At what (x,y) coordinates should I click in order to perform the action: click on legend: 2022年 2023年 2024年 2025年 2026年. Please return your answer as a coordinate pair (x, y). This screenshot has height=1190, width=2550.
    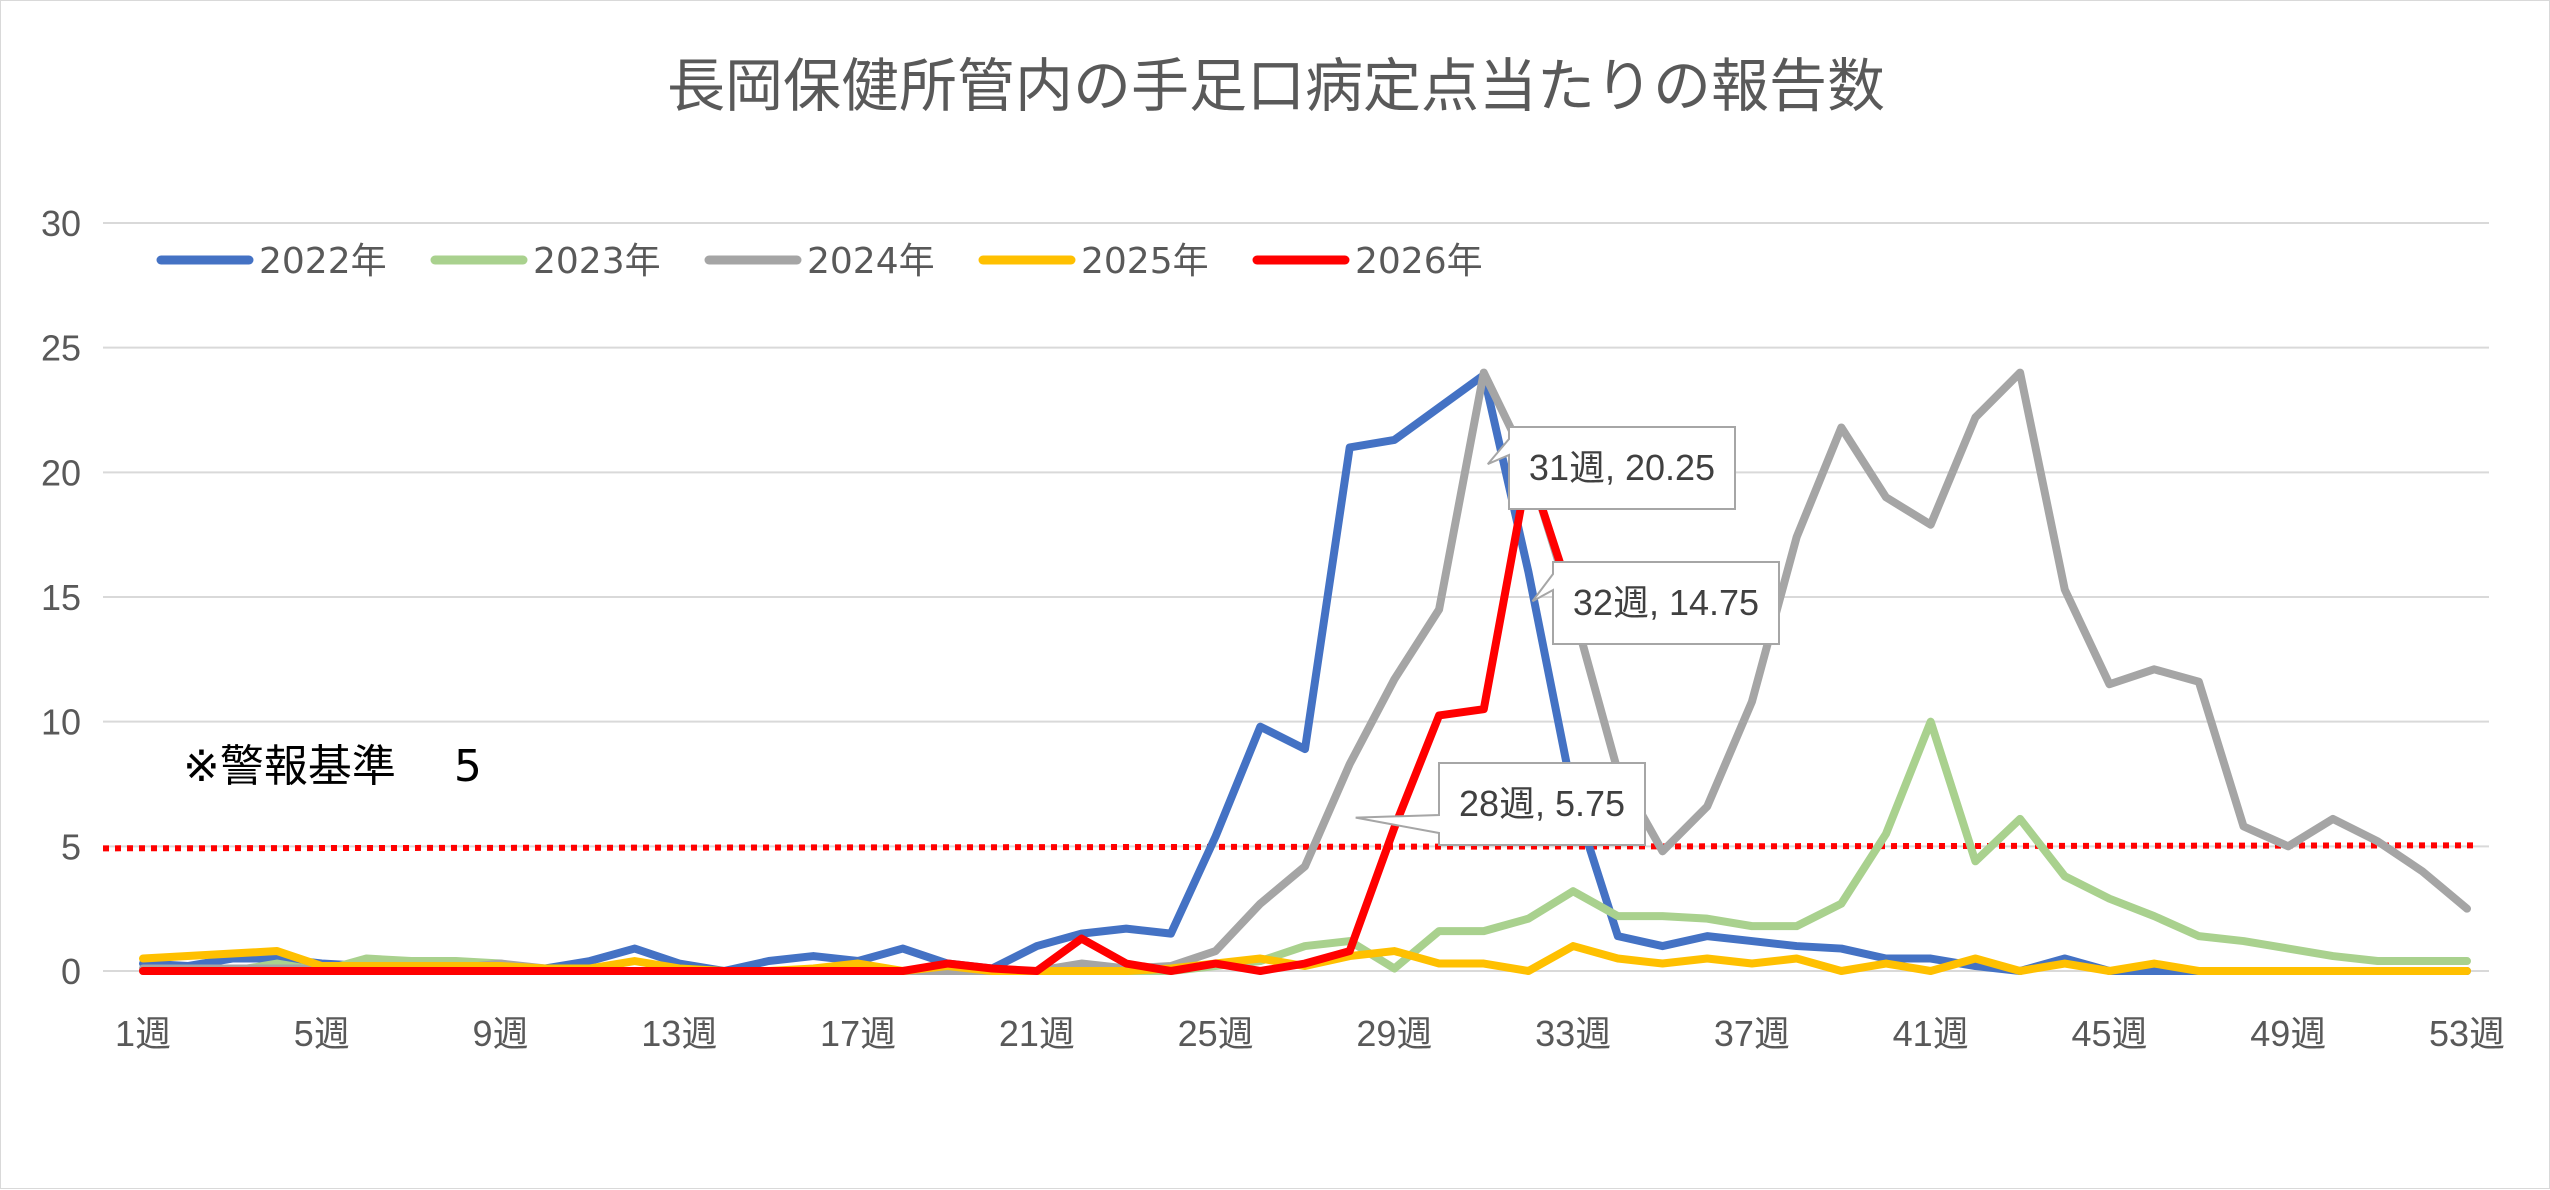
    Looking at the image, I should click on (819, 261).